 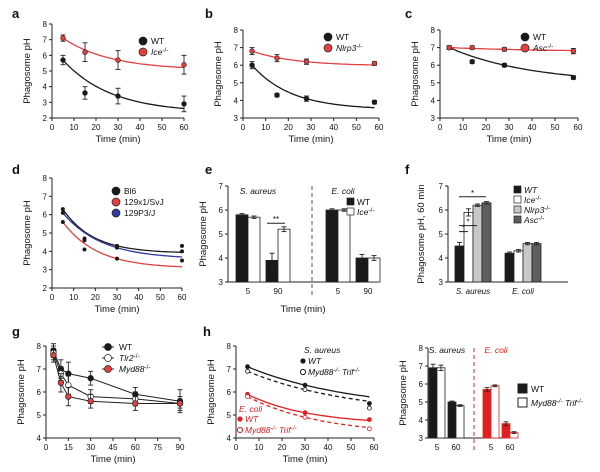 I want to click on y-tick-label: 2, so click(x=45, y=118).